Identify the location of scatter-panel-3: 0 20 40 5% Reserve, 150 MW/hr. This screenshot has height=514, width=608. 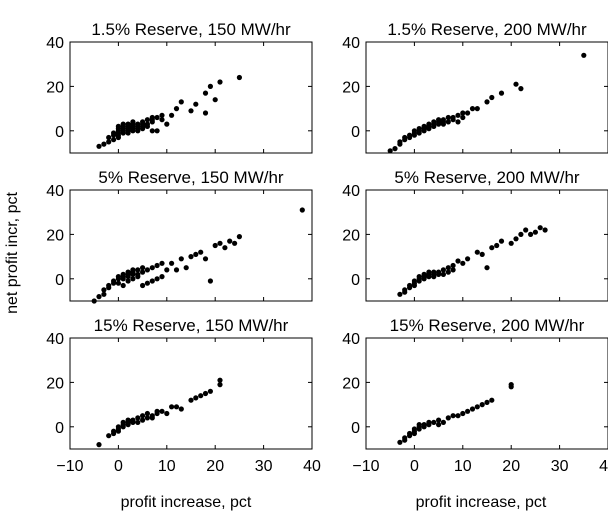
(179, 236).